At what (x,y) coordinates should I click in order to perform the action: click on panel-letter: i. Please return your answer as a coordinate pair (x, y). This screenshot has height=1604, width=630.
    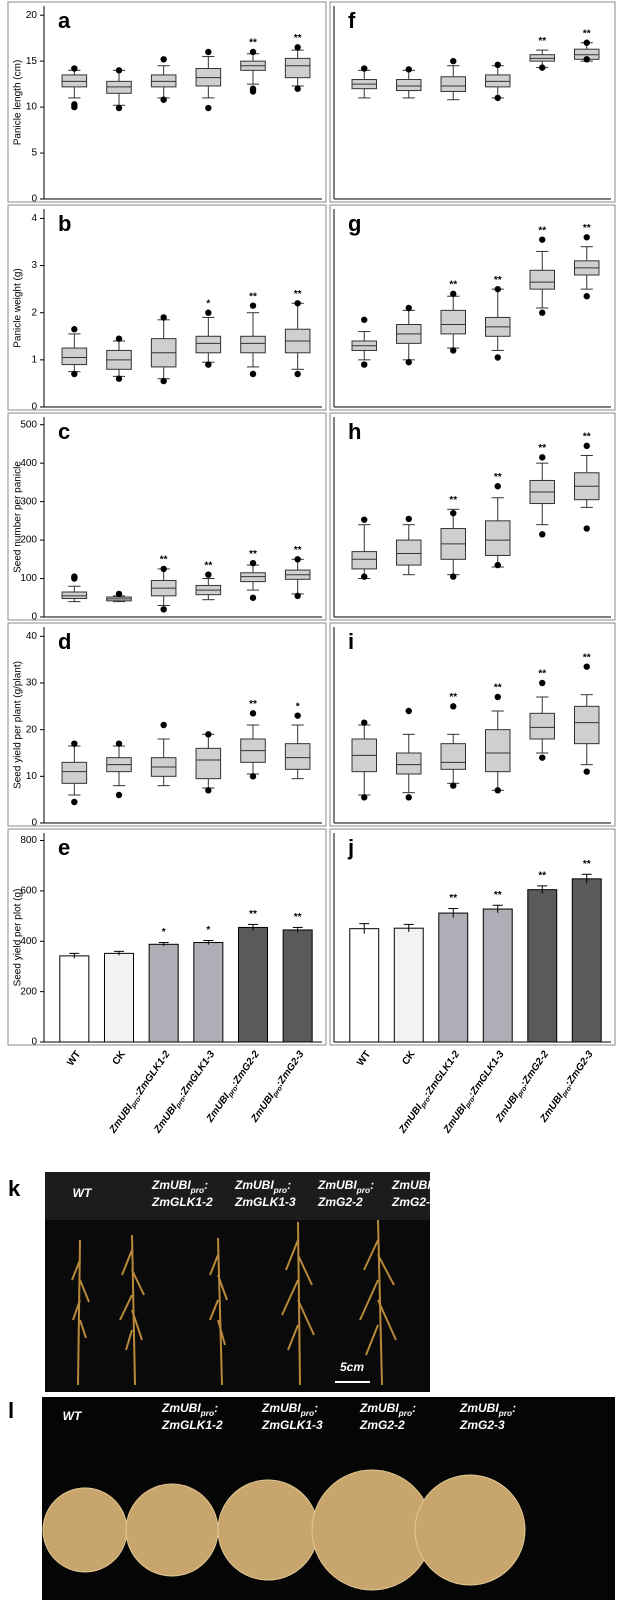
    Looking at the image, I should click on (351, 641).